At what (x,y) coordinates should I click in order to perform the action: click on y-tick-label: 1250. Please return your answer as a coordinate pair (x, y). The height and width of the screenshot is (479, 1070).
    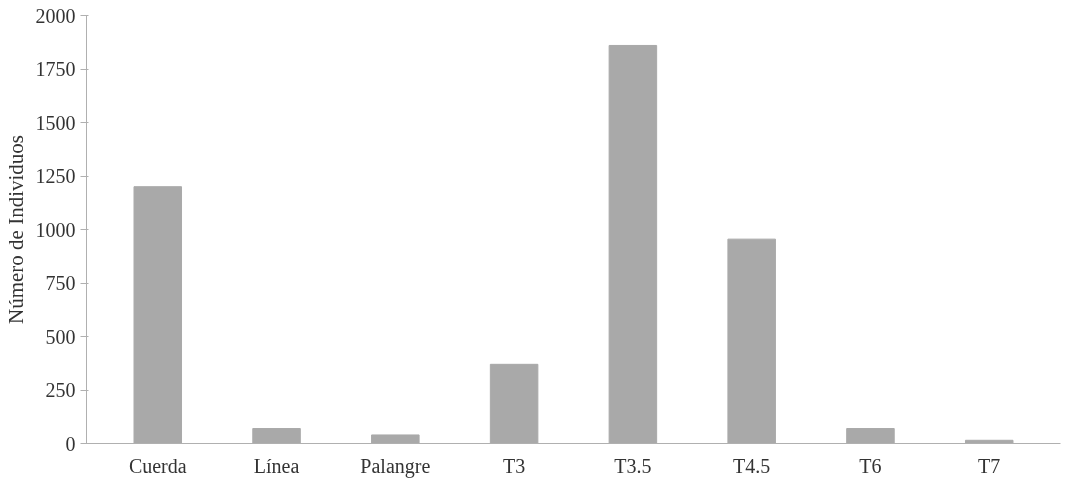
    Looking at the image, I should click on (55, 176).